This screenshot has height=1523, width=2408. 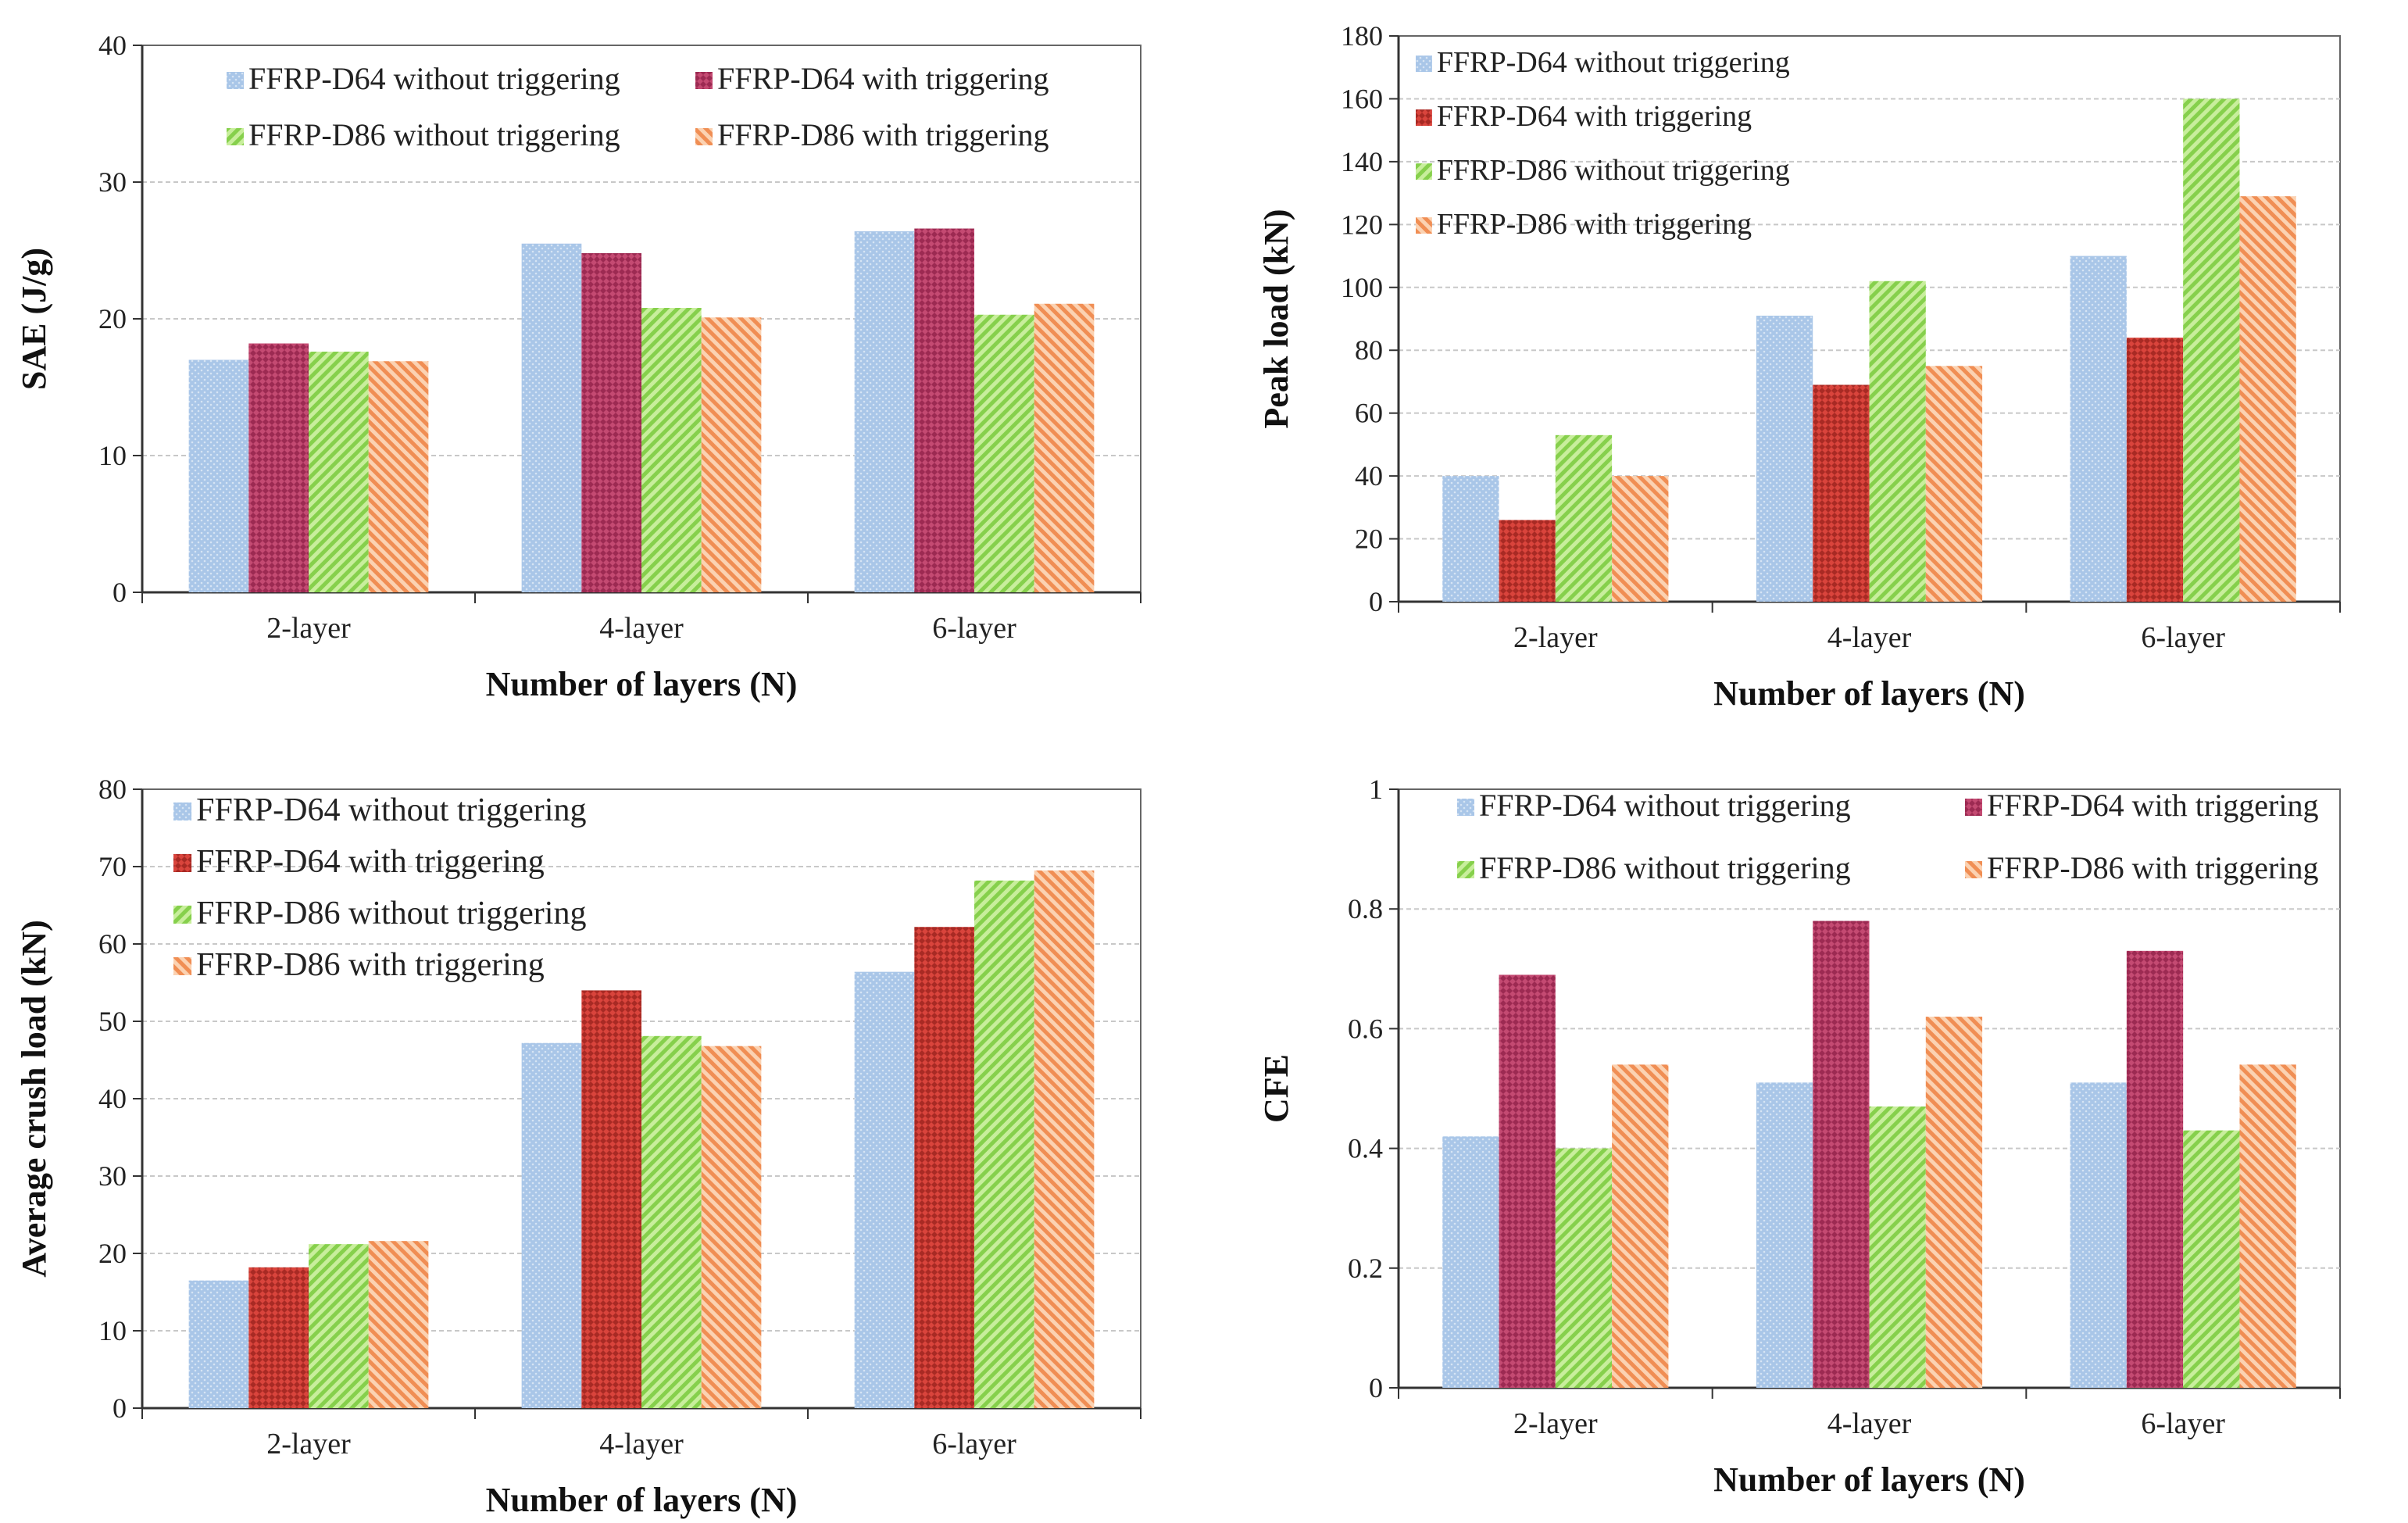 What do you see at coordinates (1365, 1148) in the screenshot?
I see `y-tick-label: 0.4` at bounding box center [1365, 1148].